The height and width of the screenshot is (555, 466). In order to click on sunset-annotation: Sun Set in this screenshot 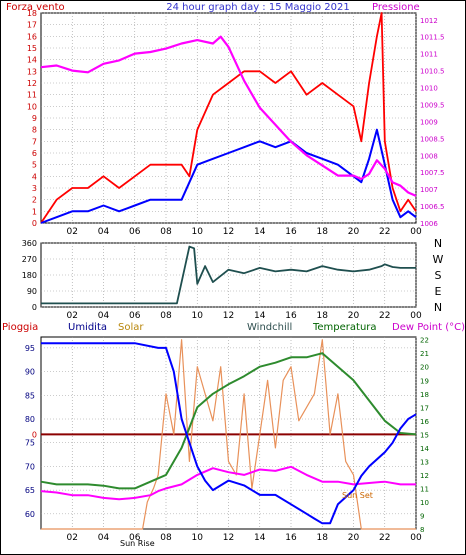, I will do `click(357, 495)`.